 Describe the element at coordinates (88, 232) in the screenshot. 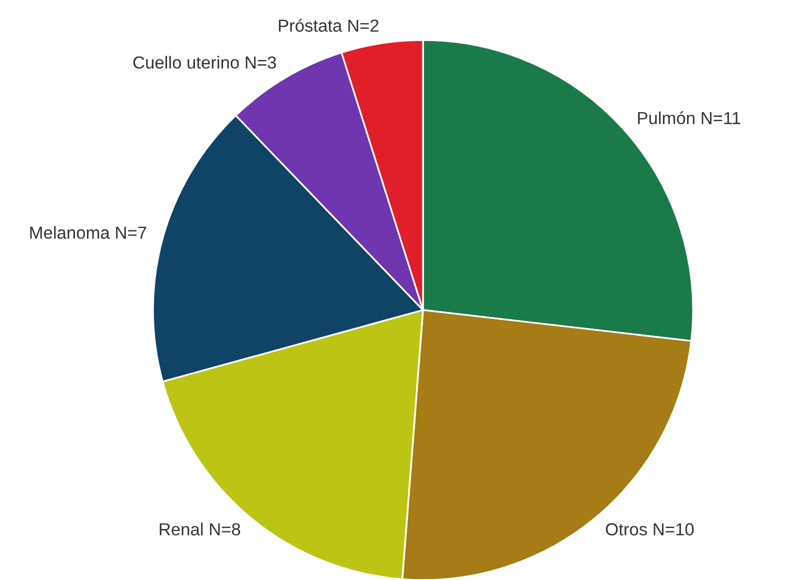

I see `slice-label: Melanoma N=7` at that location.